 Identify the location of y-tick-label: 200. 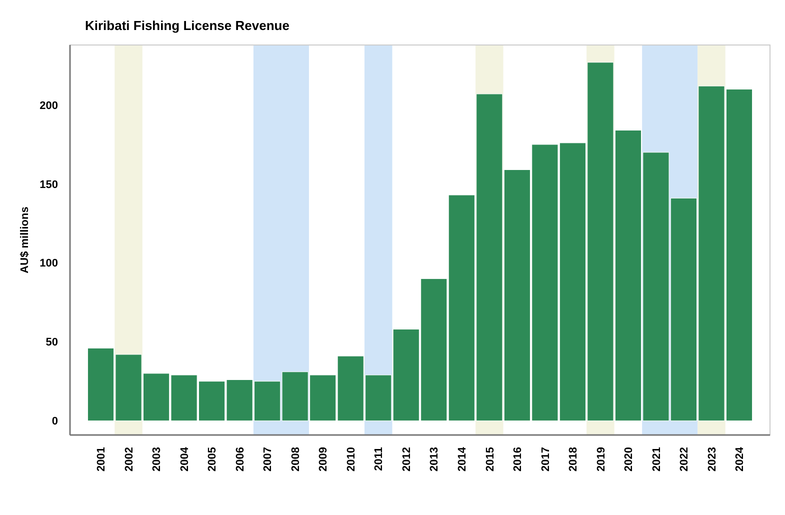
(49, 106).